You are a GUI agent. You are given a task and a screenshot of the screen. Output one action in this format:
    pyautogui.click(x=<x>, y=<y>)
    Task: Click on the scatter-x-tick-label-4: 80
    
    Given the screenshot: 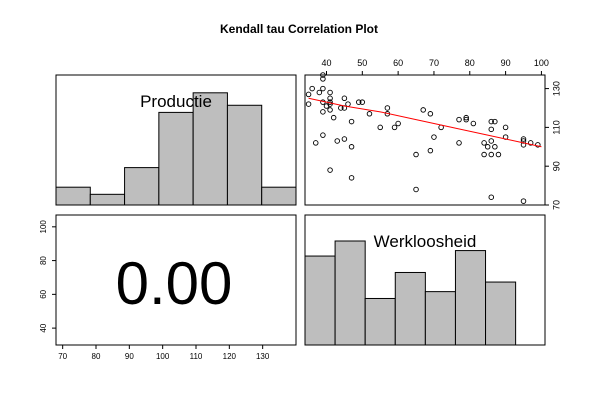 What is the action you would take?
    pyautogui.click(x=470, y=63)
    